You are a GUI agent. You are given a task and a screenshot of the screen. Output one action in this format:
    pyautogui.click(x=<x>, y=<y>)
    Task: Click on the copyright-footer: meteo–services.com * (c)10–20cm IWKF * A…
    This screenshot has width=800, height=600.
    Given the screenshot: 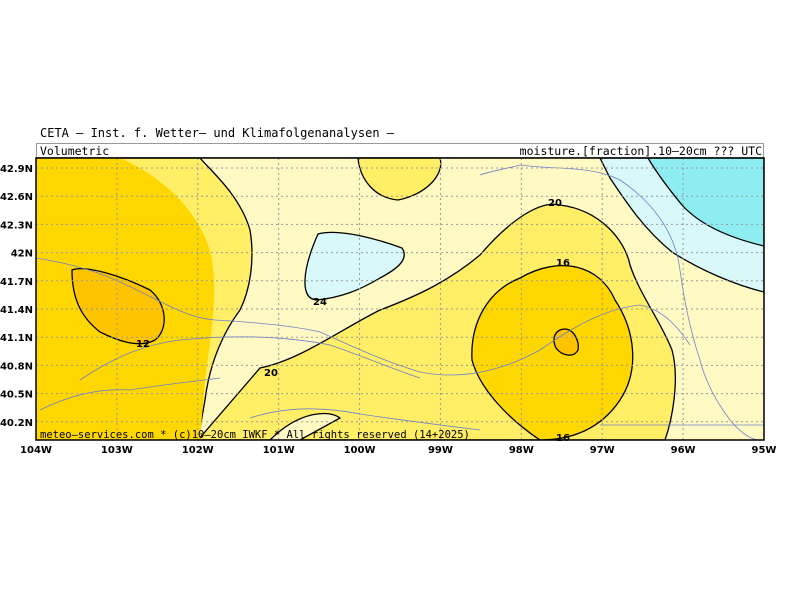 What is the action you would take?
    pyautogui.click(x=255, y=435)
    